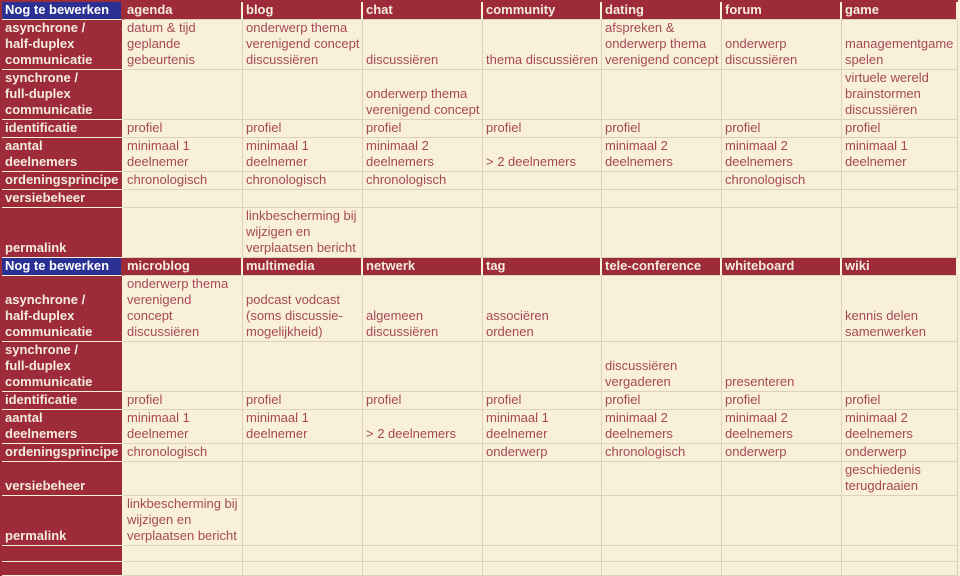  What do you see at coordinates (900, 45) in the screenshot?
I see `table-cell: managementgame spelen` at bounding box center [900, 45].